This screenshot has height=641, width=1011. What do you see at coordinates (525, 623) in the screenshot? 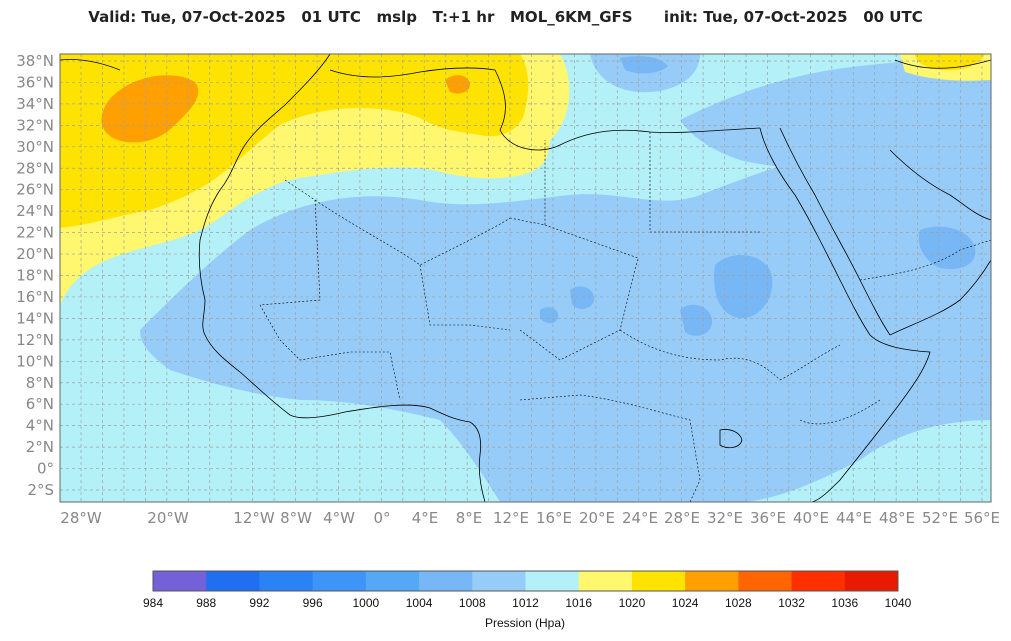
I see `colorbar-title: Pression (Hpa)` at bounding box center [525, 623].